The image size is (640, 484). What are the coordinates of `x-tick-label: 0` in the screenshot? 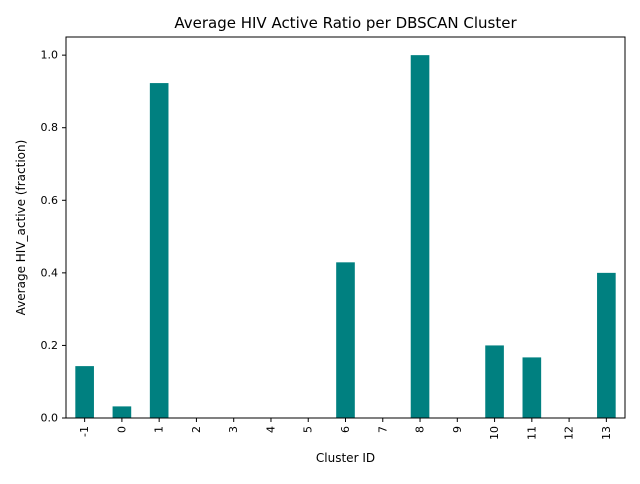 It's located at (121, 429).